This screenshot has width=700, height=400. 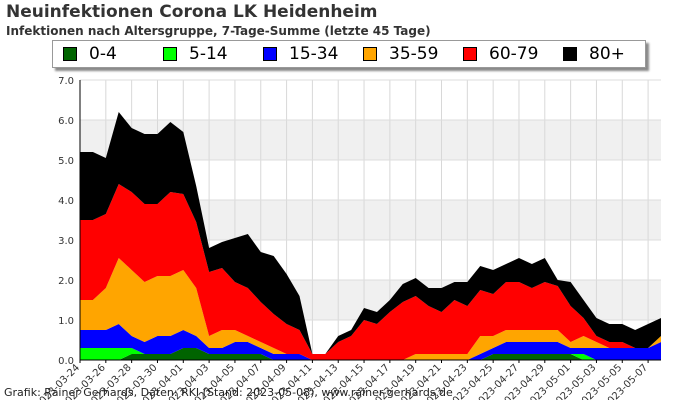 I want to click on y-tick-label: 2.0, so click(x=66, y=281).